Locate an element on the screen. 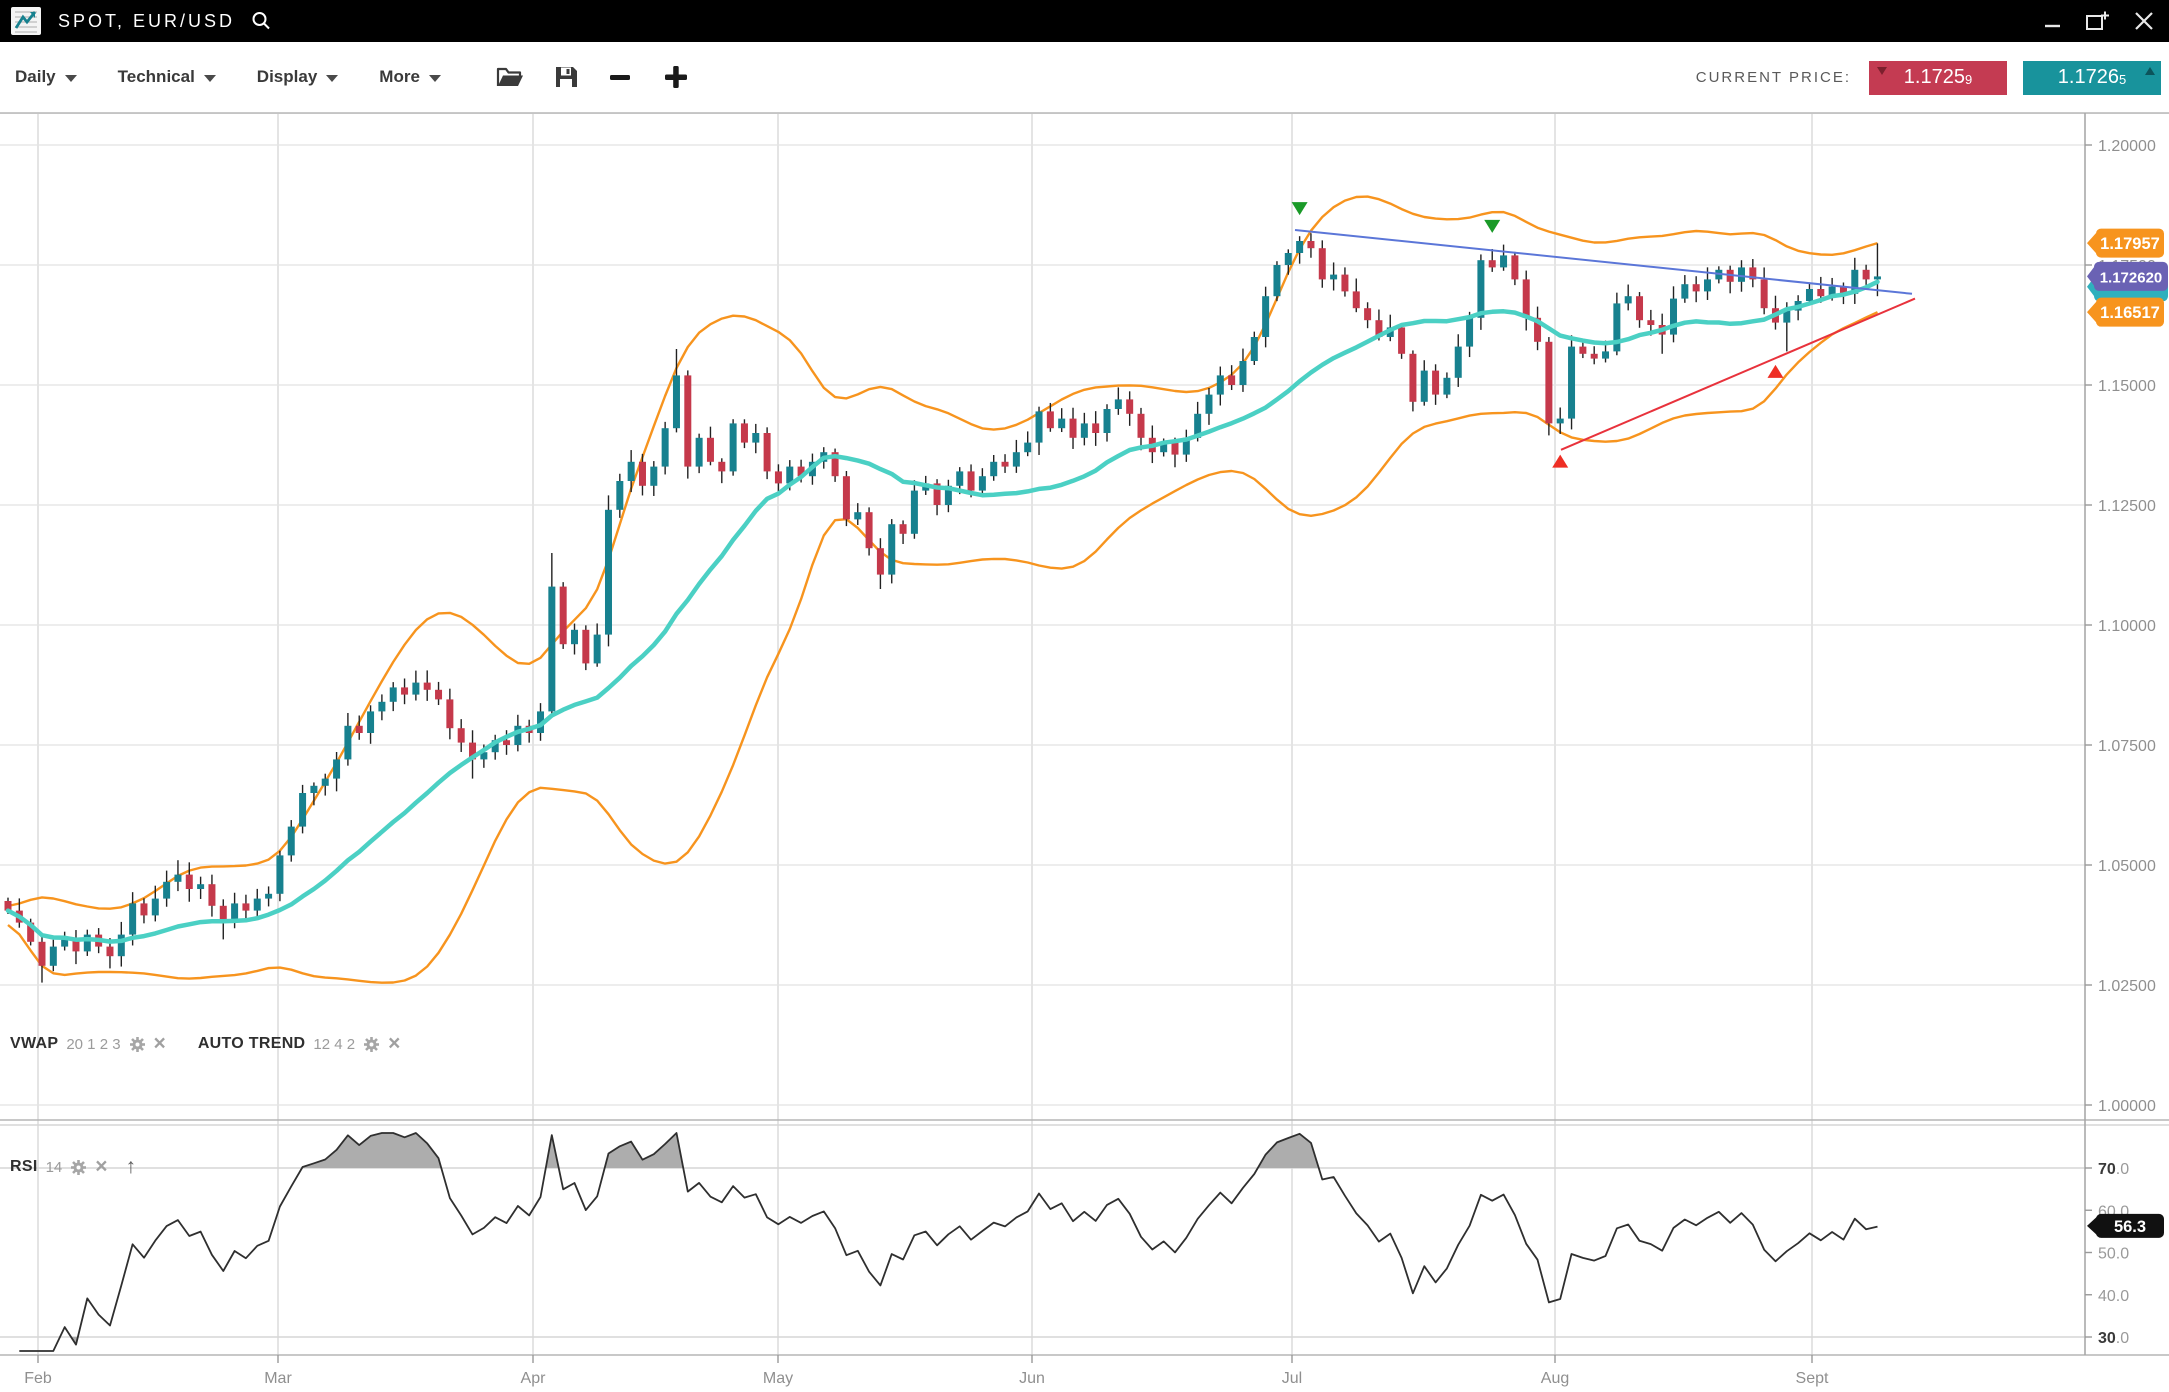 Image resolution: width=2169 pixels, height=1392 pixels. menu-technical-label: Technical is located at coordinates (156, 76).